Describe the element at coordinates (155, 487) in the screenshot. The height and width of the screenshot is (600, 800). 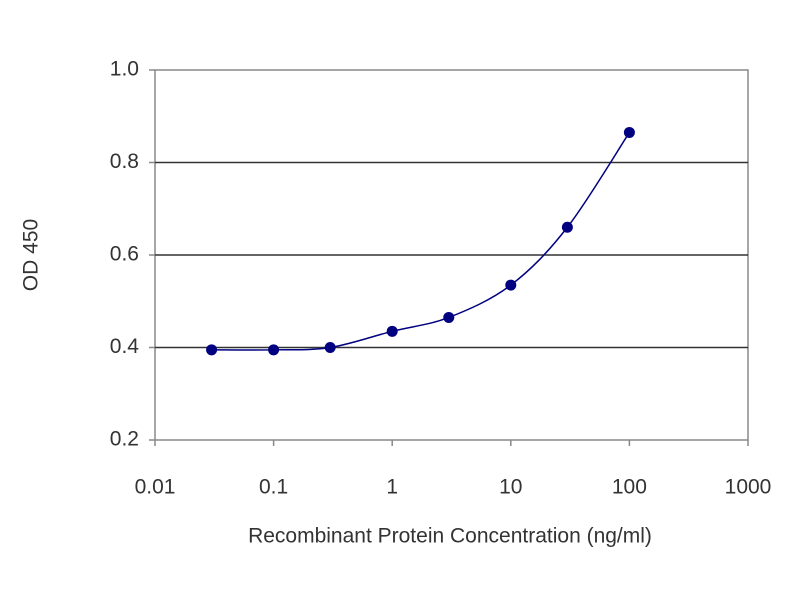
I see `x-tick-label: 0.01` at that location.